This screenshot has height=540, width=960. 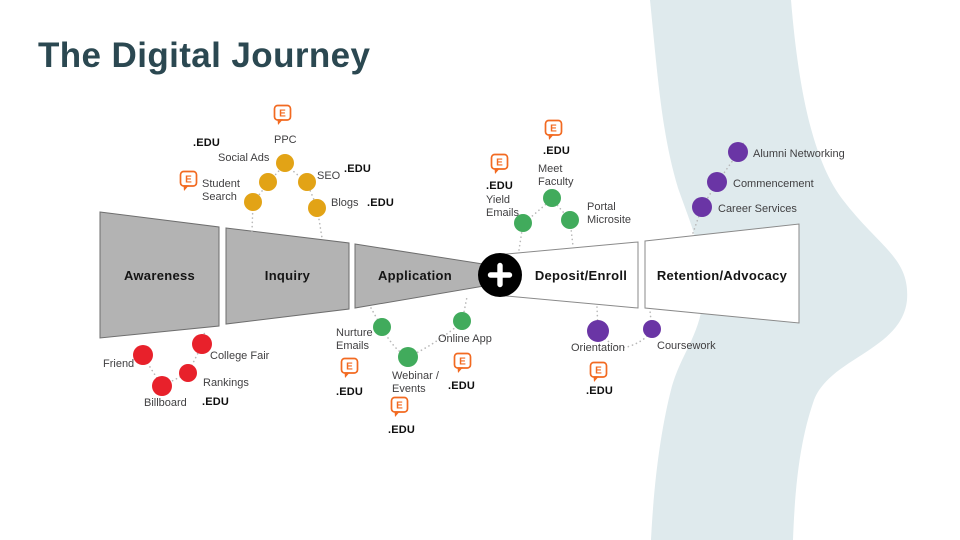 I want to click on funnel-stage-inquiry: Inquiry, so click(x=287, y=275).